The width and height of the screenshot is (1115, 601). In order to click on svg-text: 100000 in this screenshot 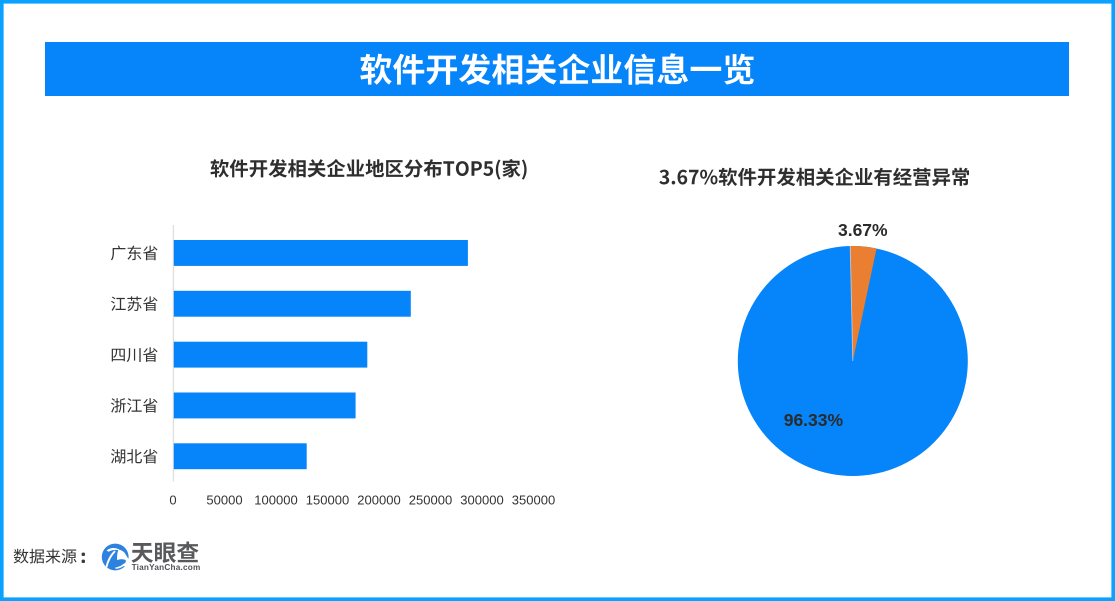, I will do `click(275, 500)`.